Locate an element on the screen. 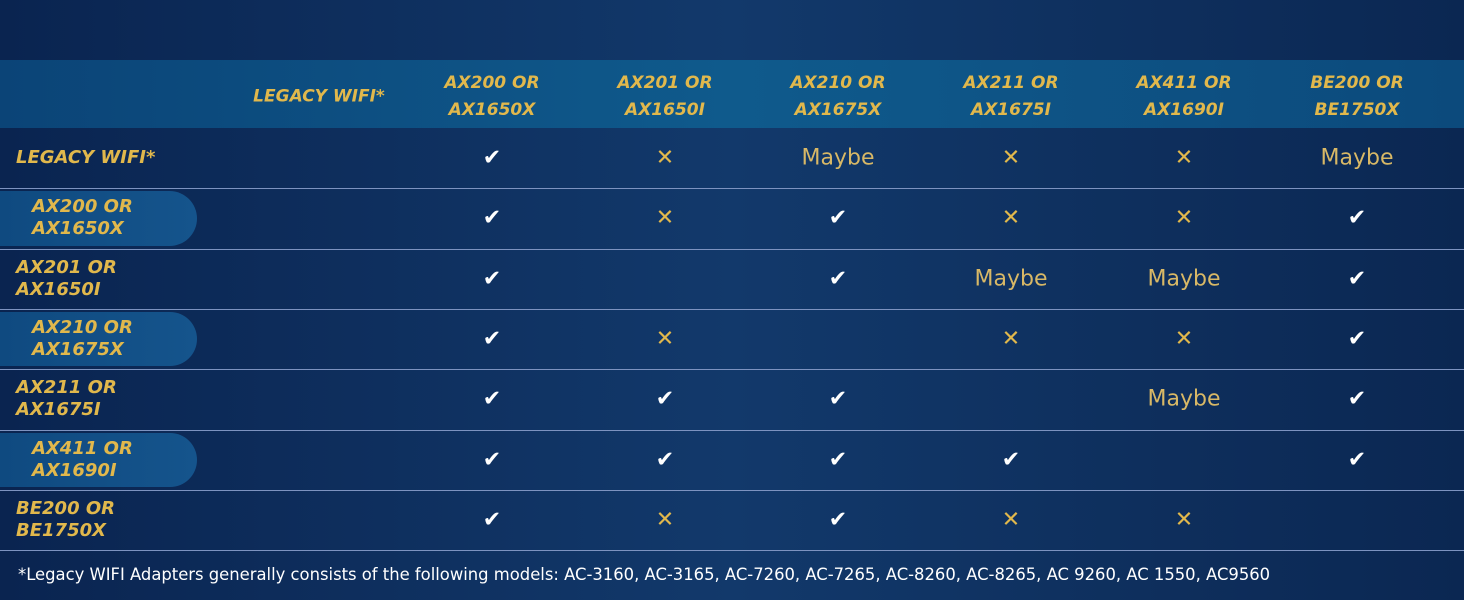 Image resolution: width=1464 pixels, height=600 pixels. column-header: AX210 OR AX1675X is located at coordinates (838, 96).